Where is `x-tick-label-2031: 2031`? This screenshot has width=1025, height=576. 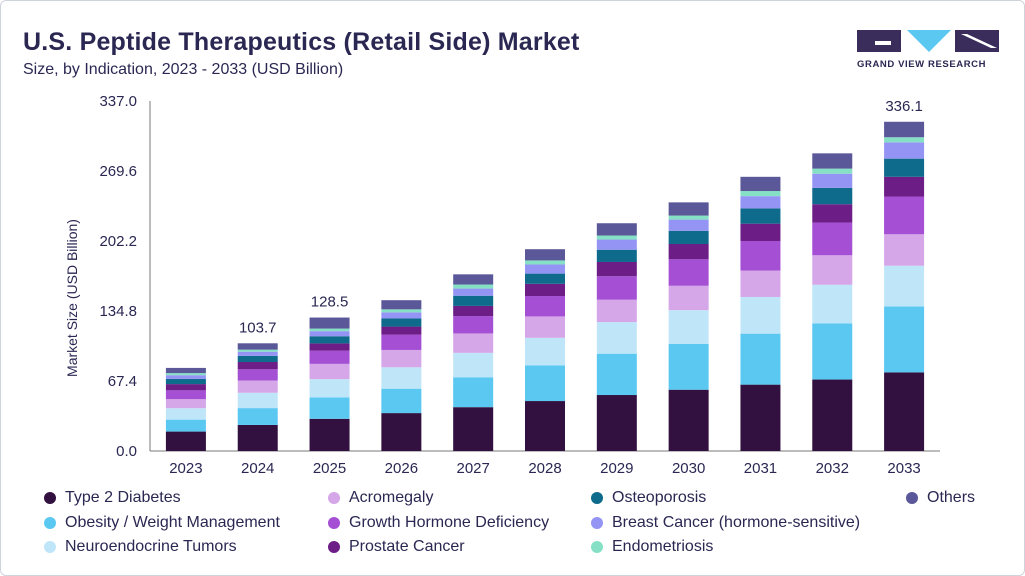 x-tick-label-2031: 2031 is located at coordinates (760, 468).